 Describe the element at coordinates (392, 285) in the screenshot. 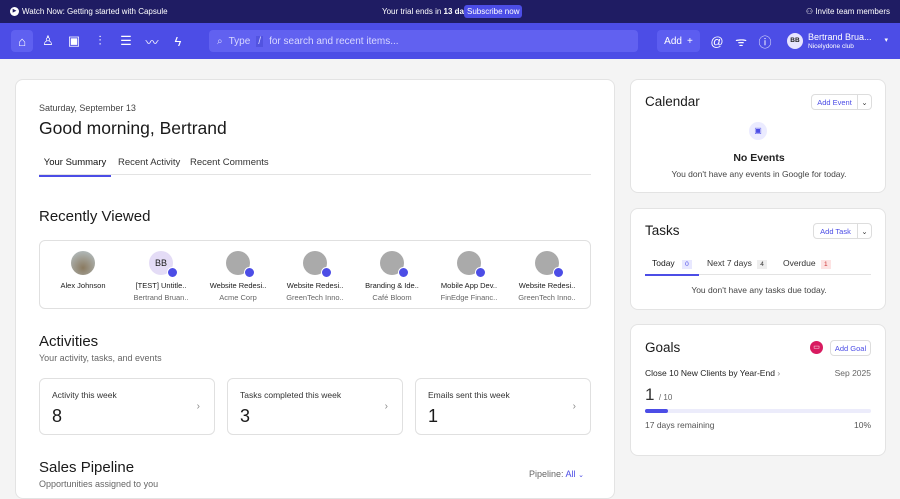

I see `recent-item-name: Branding & Ide..` at that location.